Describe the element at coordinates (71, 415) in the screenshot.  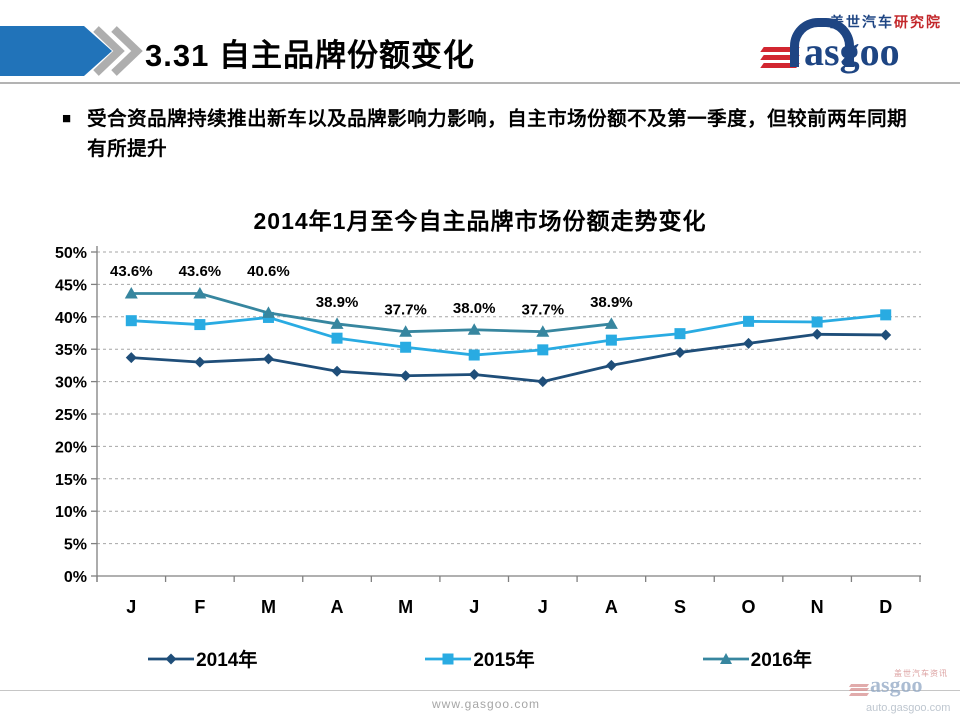
I see `y-axis-labels: 0% 5% 10% 15% 20% 25% 30% 35% 40% 45% 50%` at that location.